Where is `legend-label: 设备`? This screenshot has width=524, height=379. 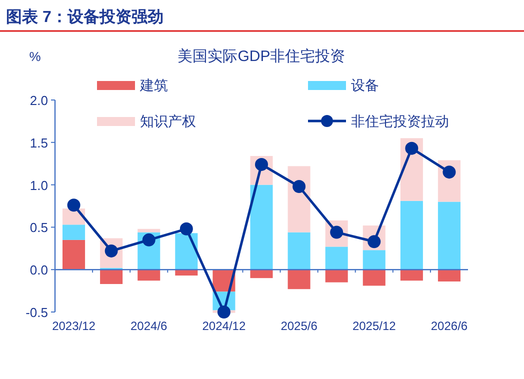 legend-label: 设备 is located at coordinates (365, 85).